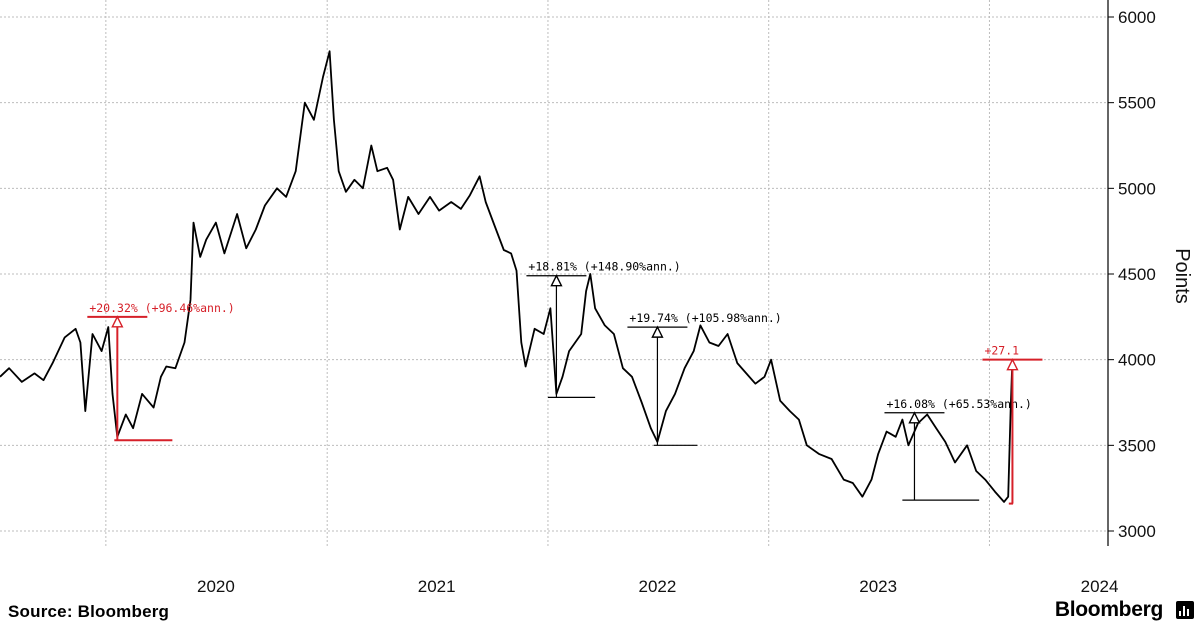  Describe the element at coordinates (1137, 274) in the screenshot. I see `y-tick-label: 4500` at that location.